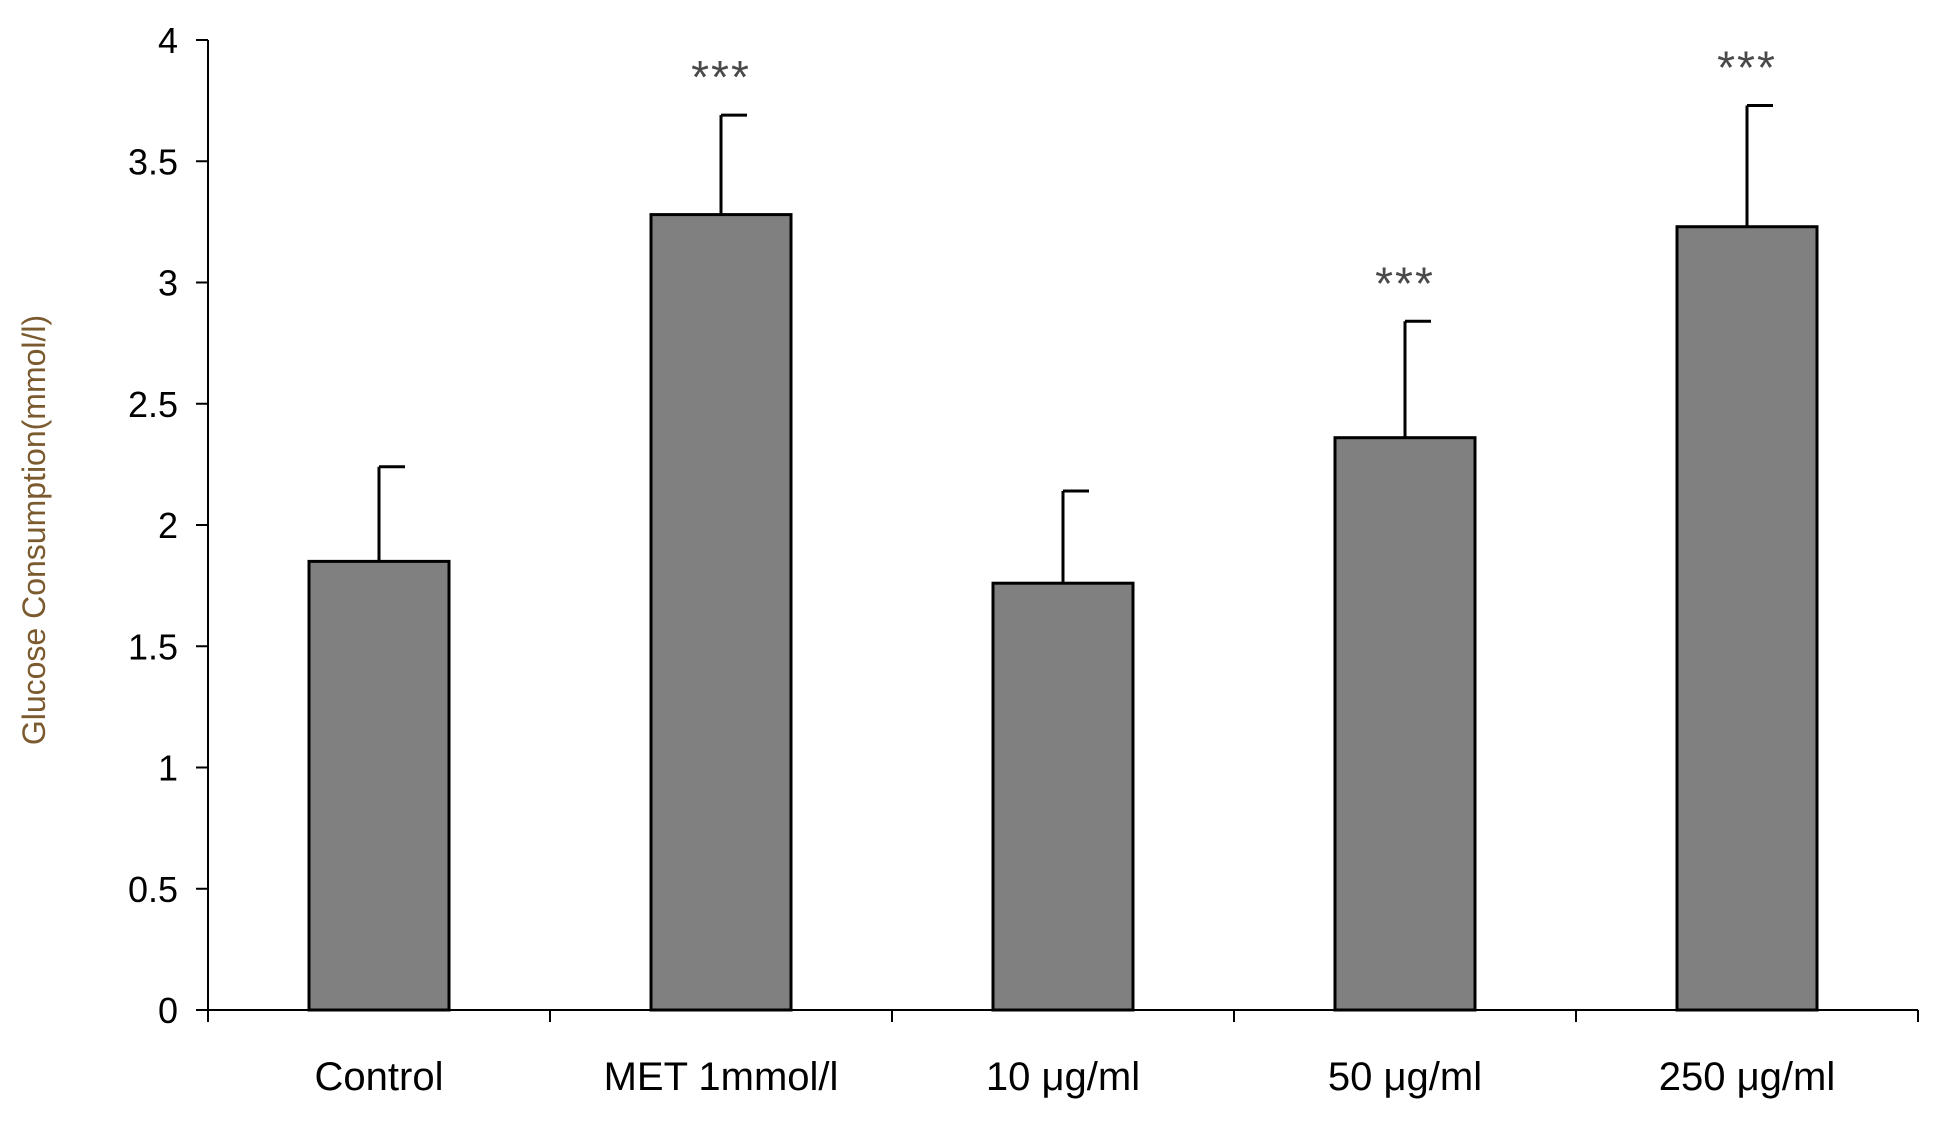 The width and height of the screenshot is (1933, 1124). Describe the element at coordinates (34, 530) in the screenshot. I see `y-axis-title: Glucose Consumption(mmol/l)` at that location.